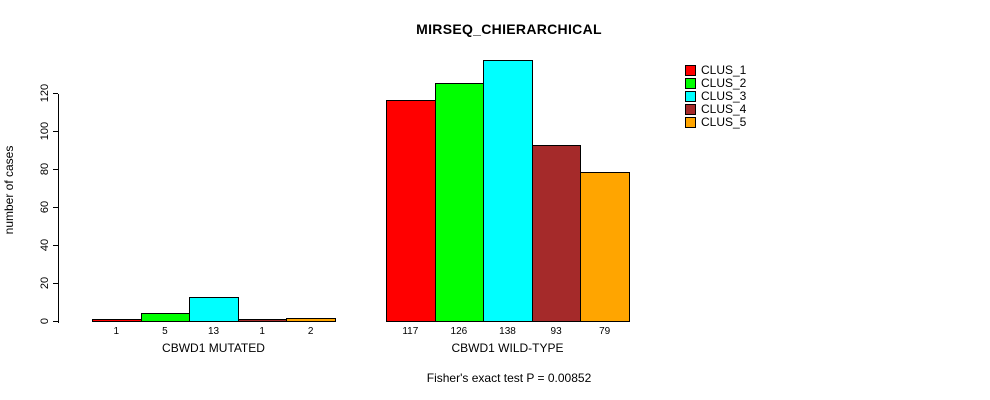  I want to click on bar-clus_4-group1, so click(262, 320).